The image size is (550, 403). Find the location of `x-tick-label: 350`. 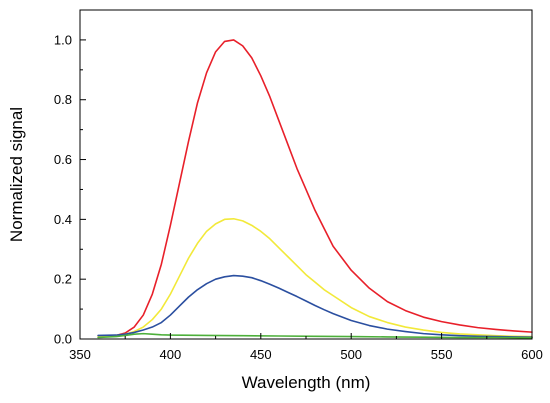

x-tick-label: 350 is located at coordinates (80, 354).